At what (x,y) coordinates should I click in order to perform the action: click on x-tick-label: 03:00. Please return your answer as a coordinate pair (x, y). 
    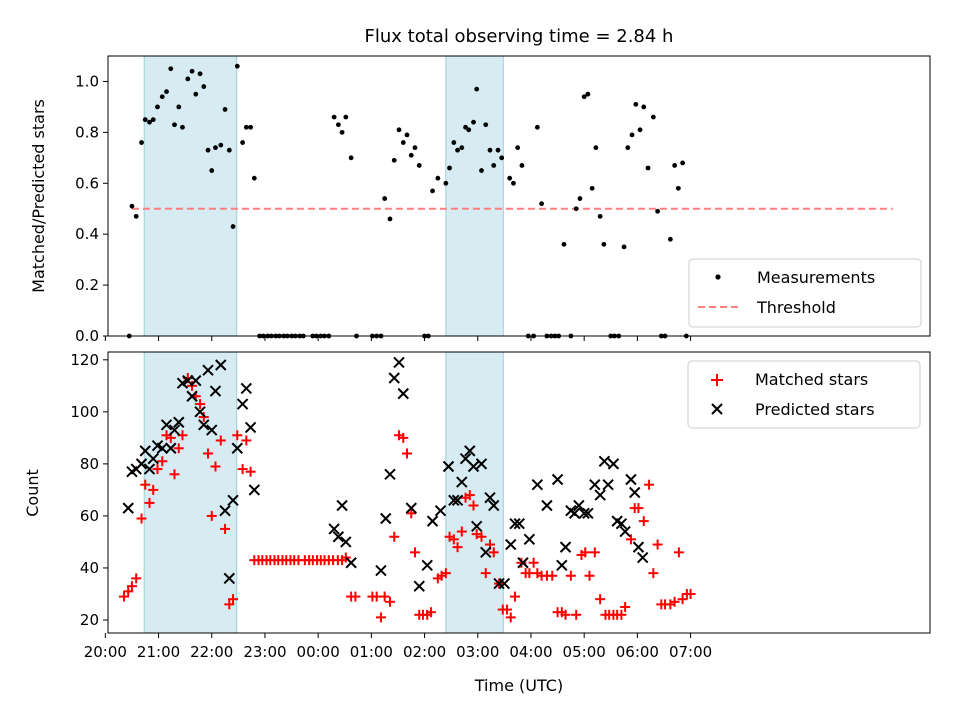
    Looking at the image, I should click on (477, 652).